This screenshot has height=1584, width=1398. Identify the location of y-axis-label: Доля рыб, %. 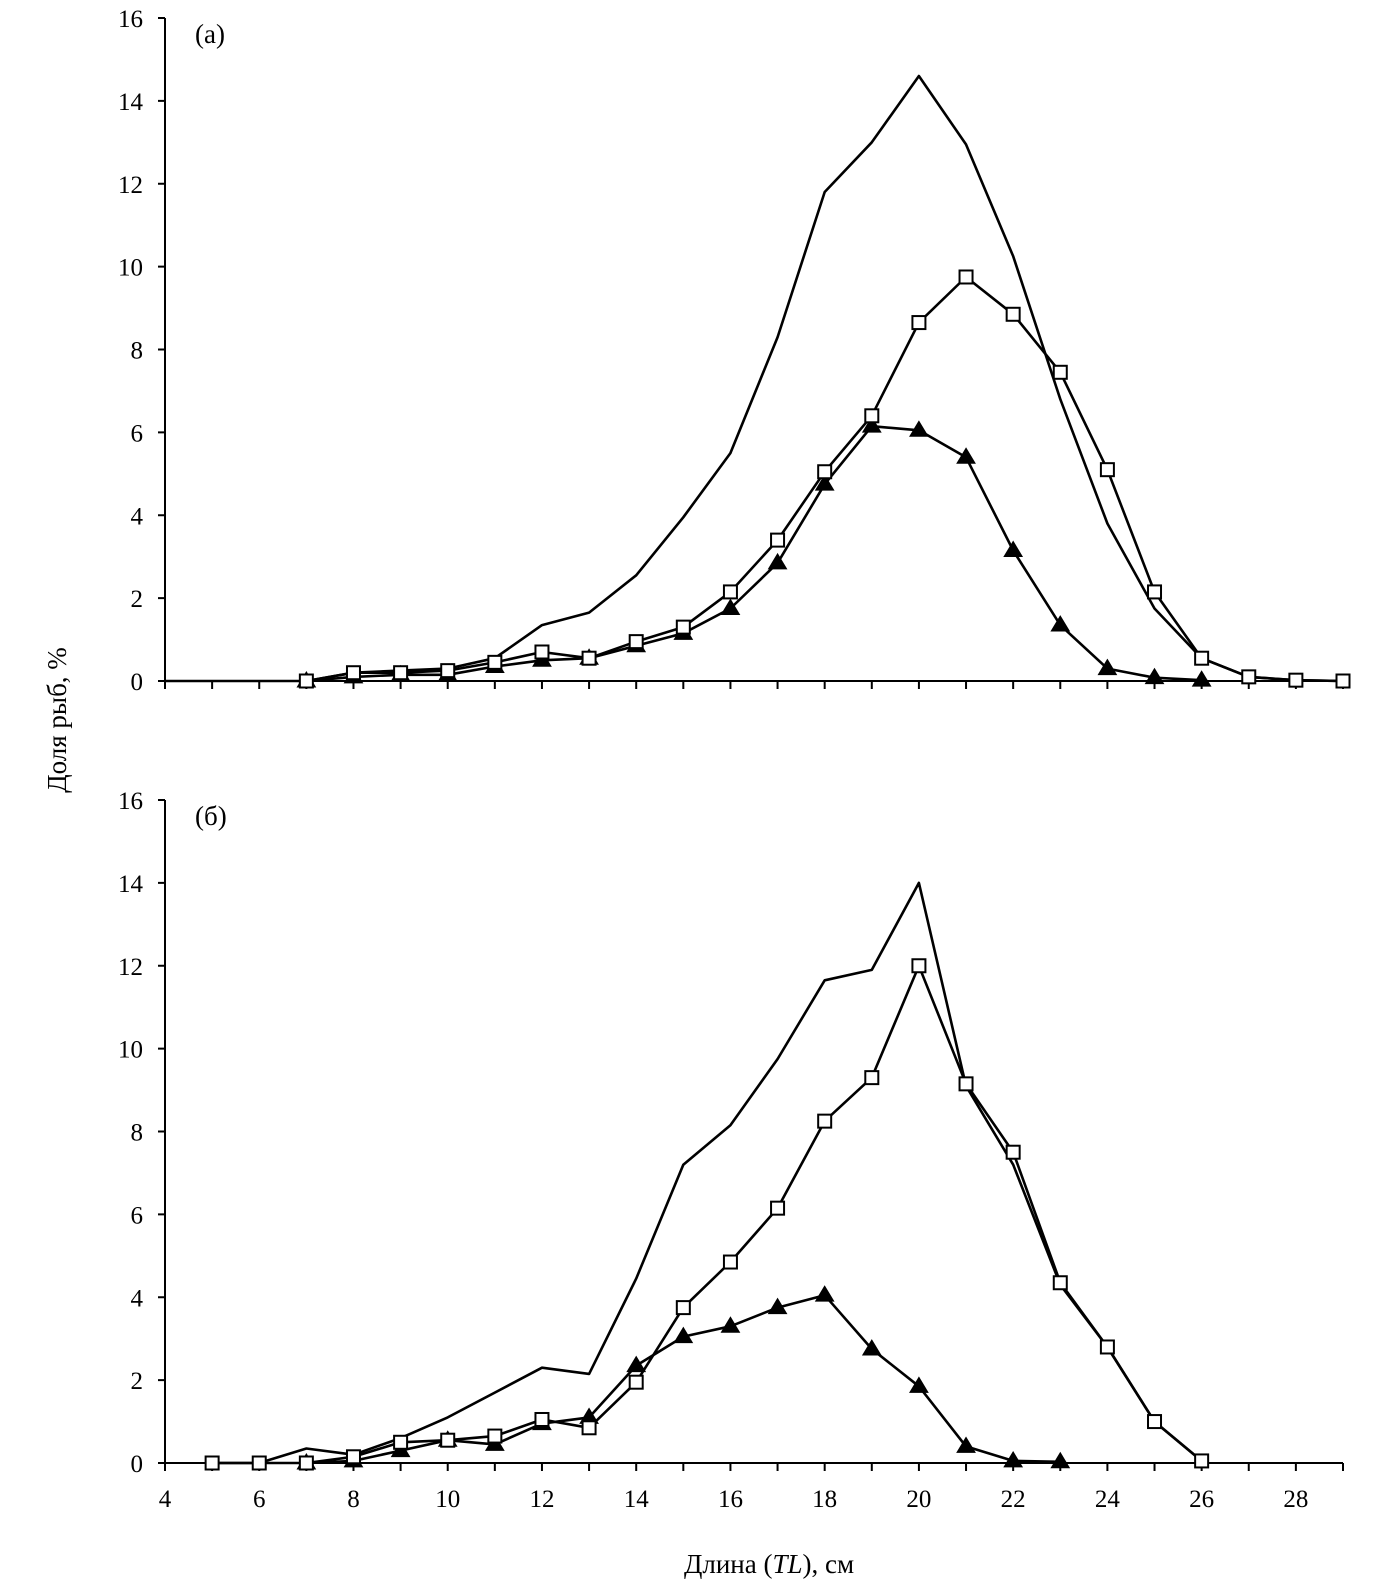
(57, 720).